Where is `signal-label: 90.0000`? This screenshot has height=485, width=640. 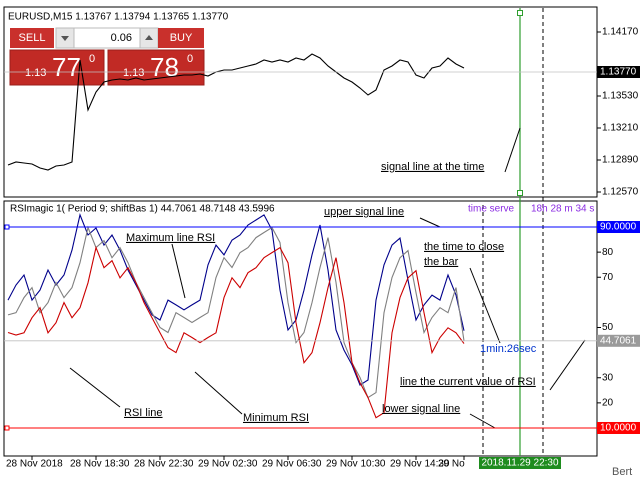
signal-label: 90.0000 is located at coordinates (618, 227).